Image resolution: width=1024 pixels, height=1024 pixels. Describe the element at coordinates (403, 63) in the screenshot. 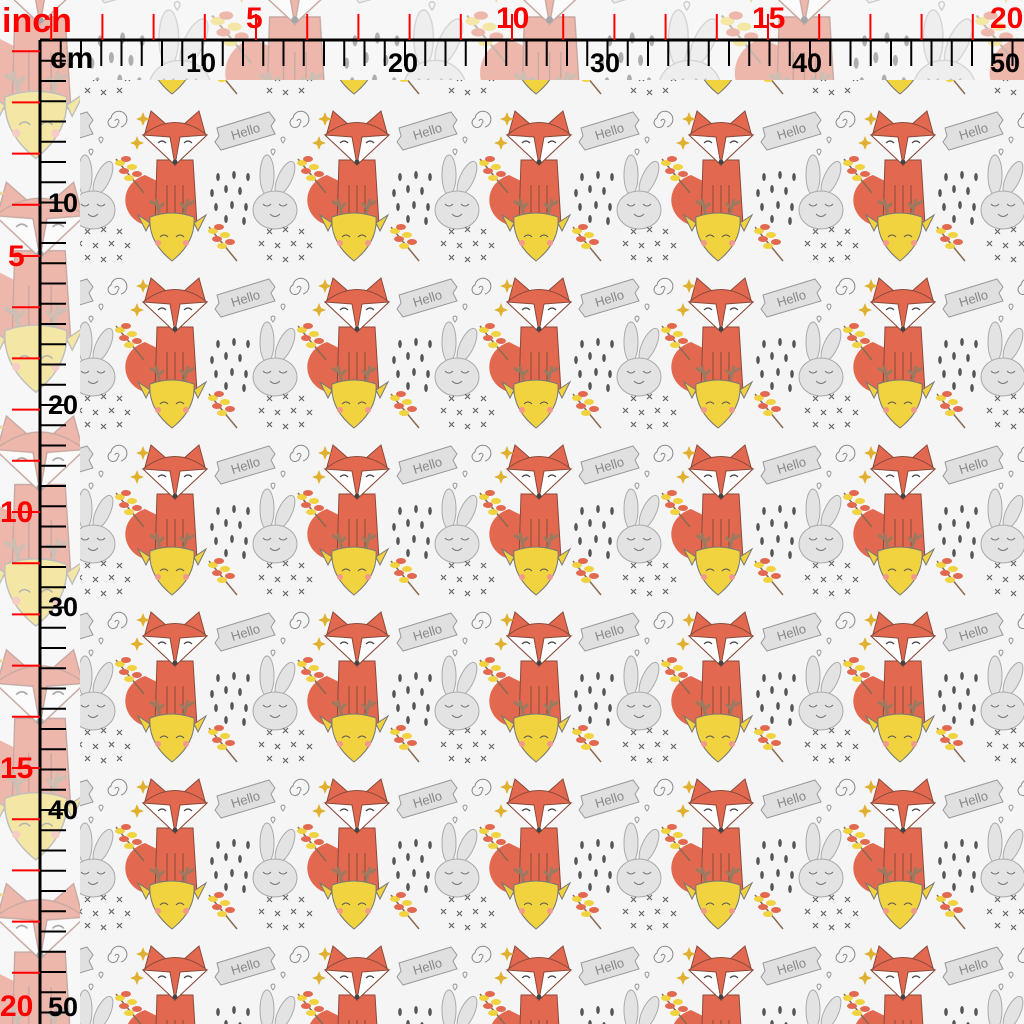

I see `top-cm-label: 20` at that location.